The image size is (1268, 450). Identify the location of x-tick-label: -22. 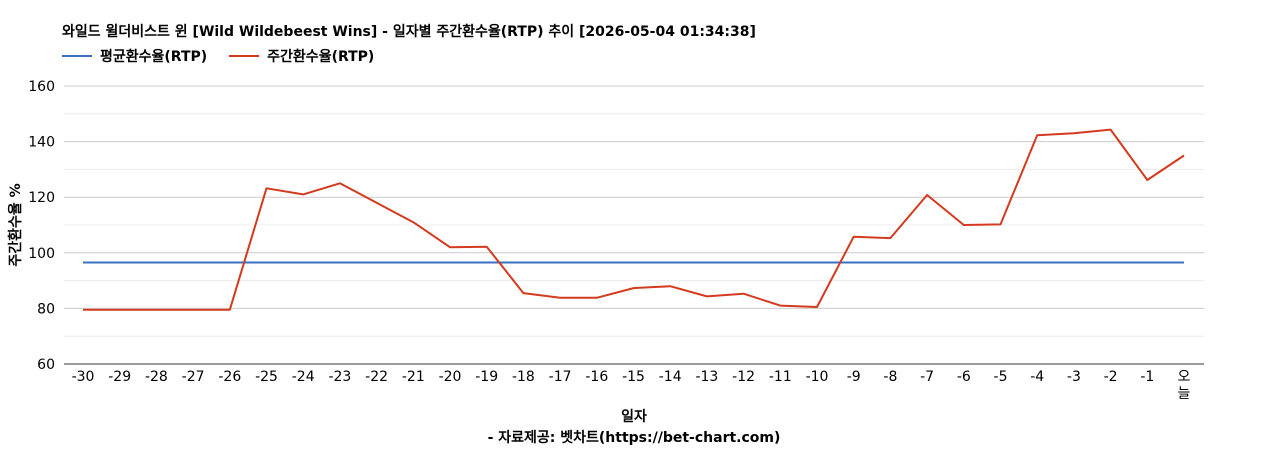
(376, 377).